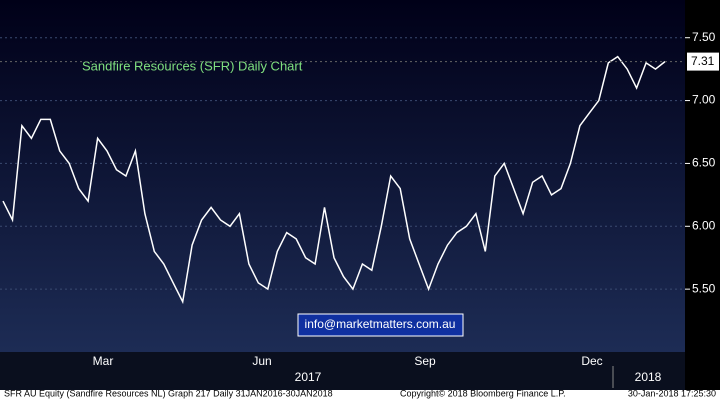  I want to click on x-tick-label: Jun, so click(261, 361).